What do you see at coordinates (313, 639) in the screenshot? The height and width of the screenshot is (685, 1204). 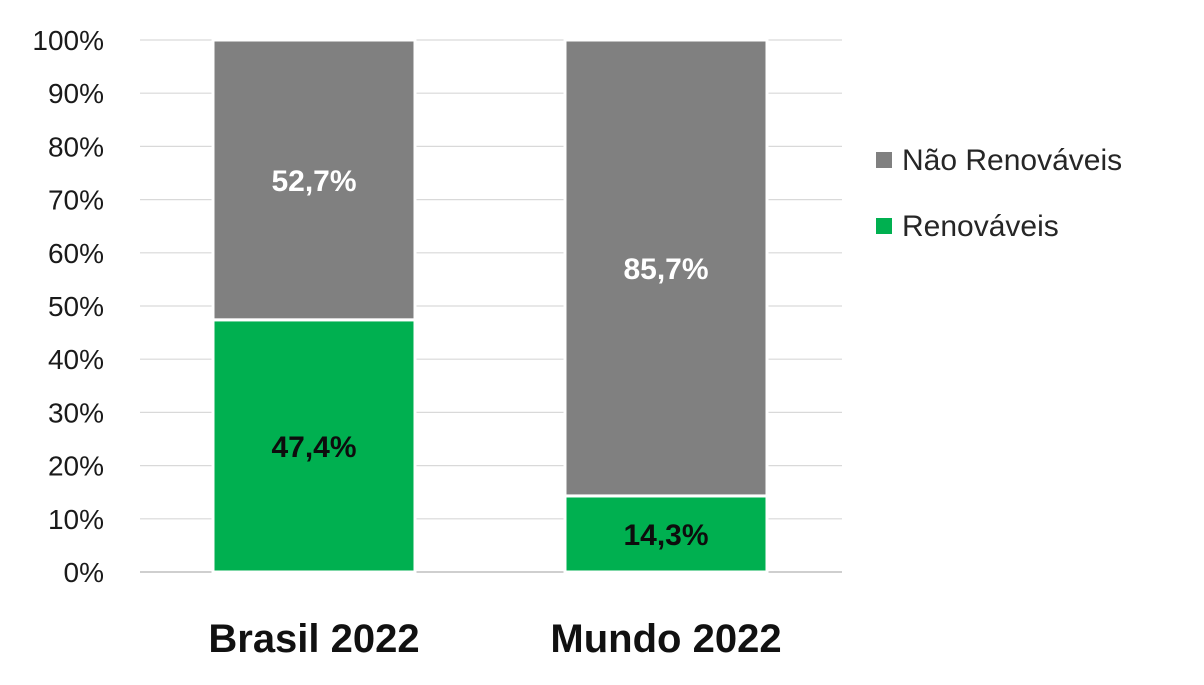 I see `category-label: Brasil 2022` at bounding box center [313, 639].